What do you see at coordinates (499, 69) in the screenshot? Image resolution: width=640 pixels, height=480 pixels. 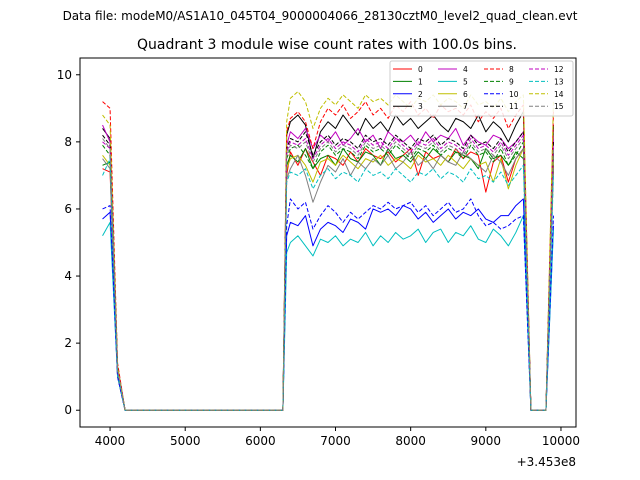 I see `legend-entry-8: 8` at bounding box center [499, 69].